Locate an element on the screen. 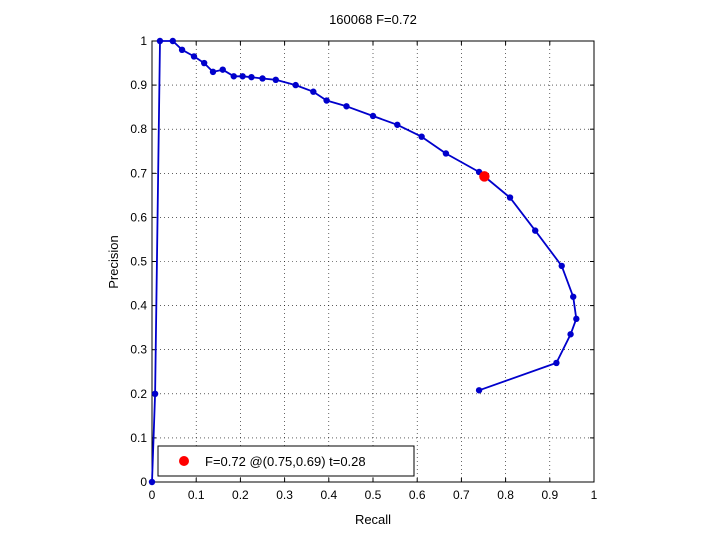  x-tick-label: 1 is located at coordinates (594, 495).